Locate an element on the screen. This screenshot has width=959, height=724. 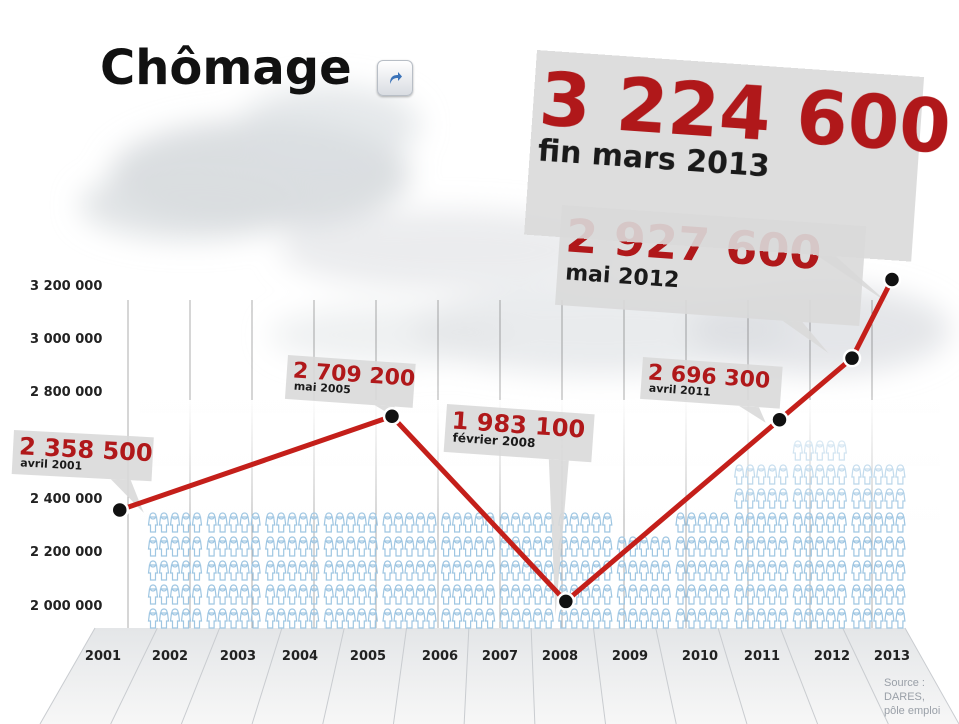
share-button is located at coordinates (395, 78).